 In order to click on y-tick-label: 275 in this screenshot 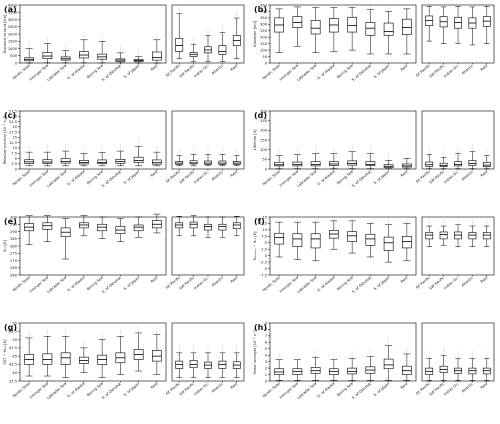, I will do `click(13, 254)`.